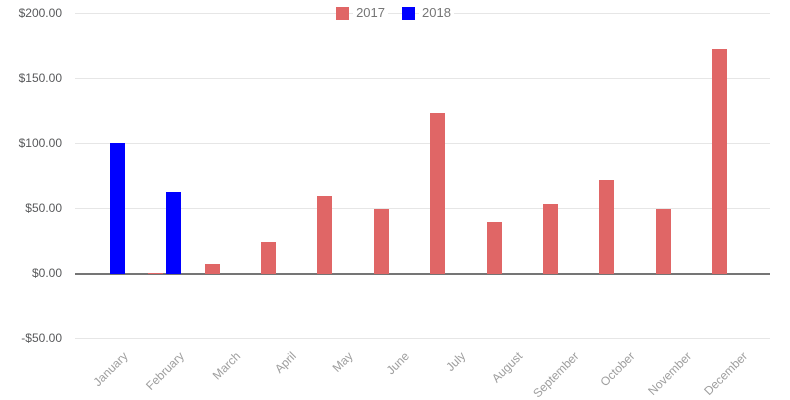  Describe the element at coordinates (40, 143) in the screenshot. I see `y-axis-label-100: $100.00` at that location.